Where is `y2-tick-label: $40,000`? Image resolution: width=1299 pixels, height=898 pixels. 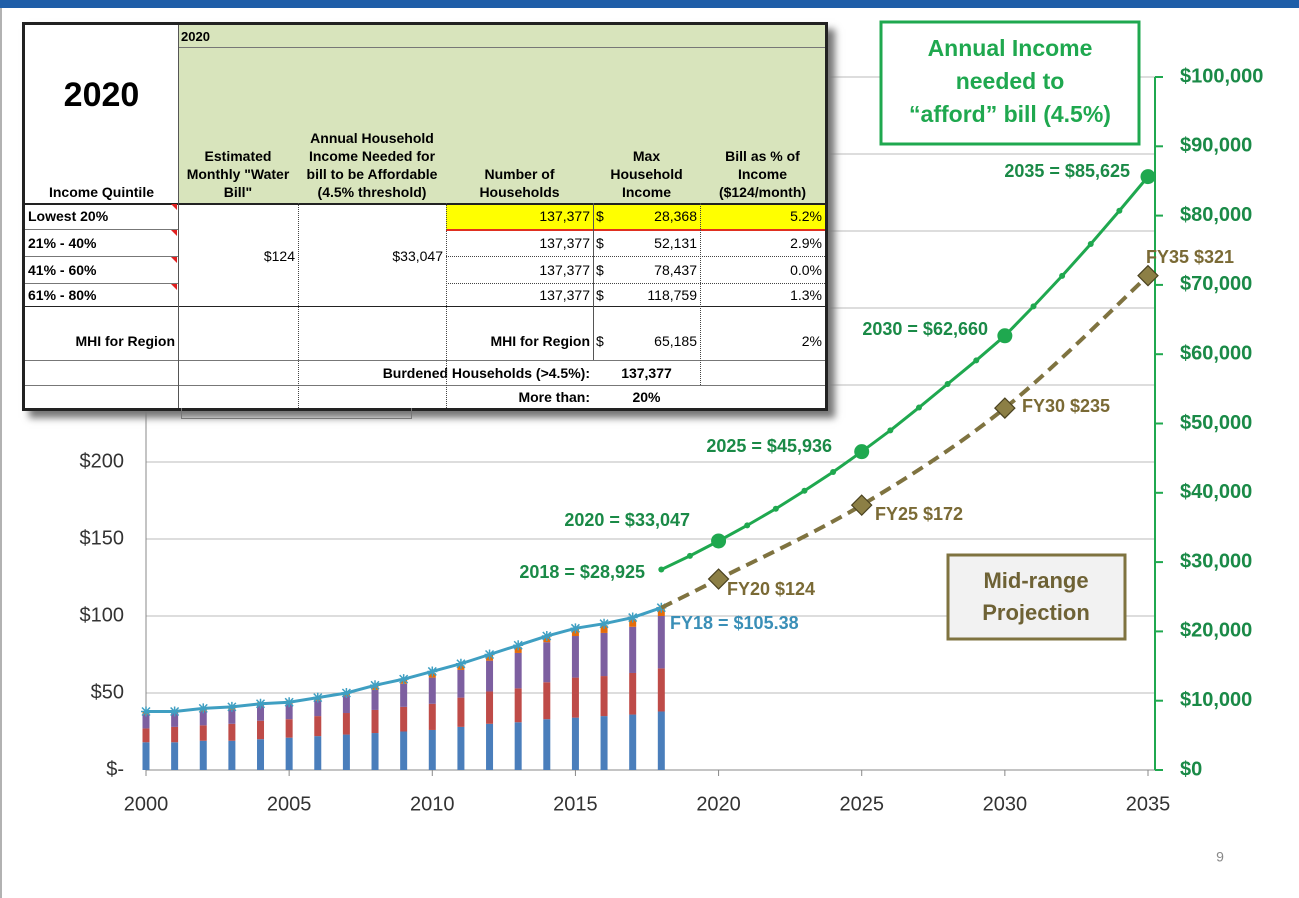 y2-tick-label: $40,000 is located at coordinates (1216, 492).